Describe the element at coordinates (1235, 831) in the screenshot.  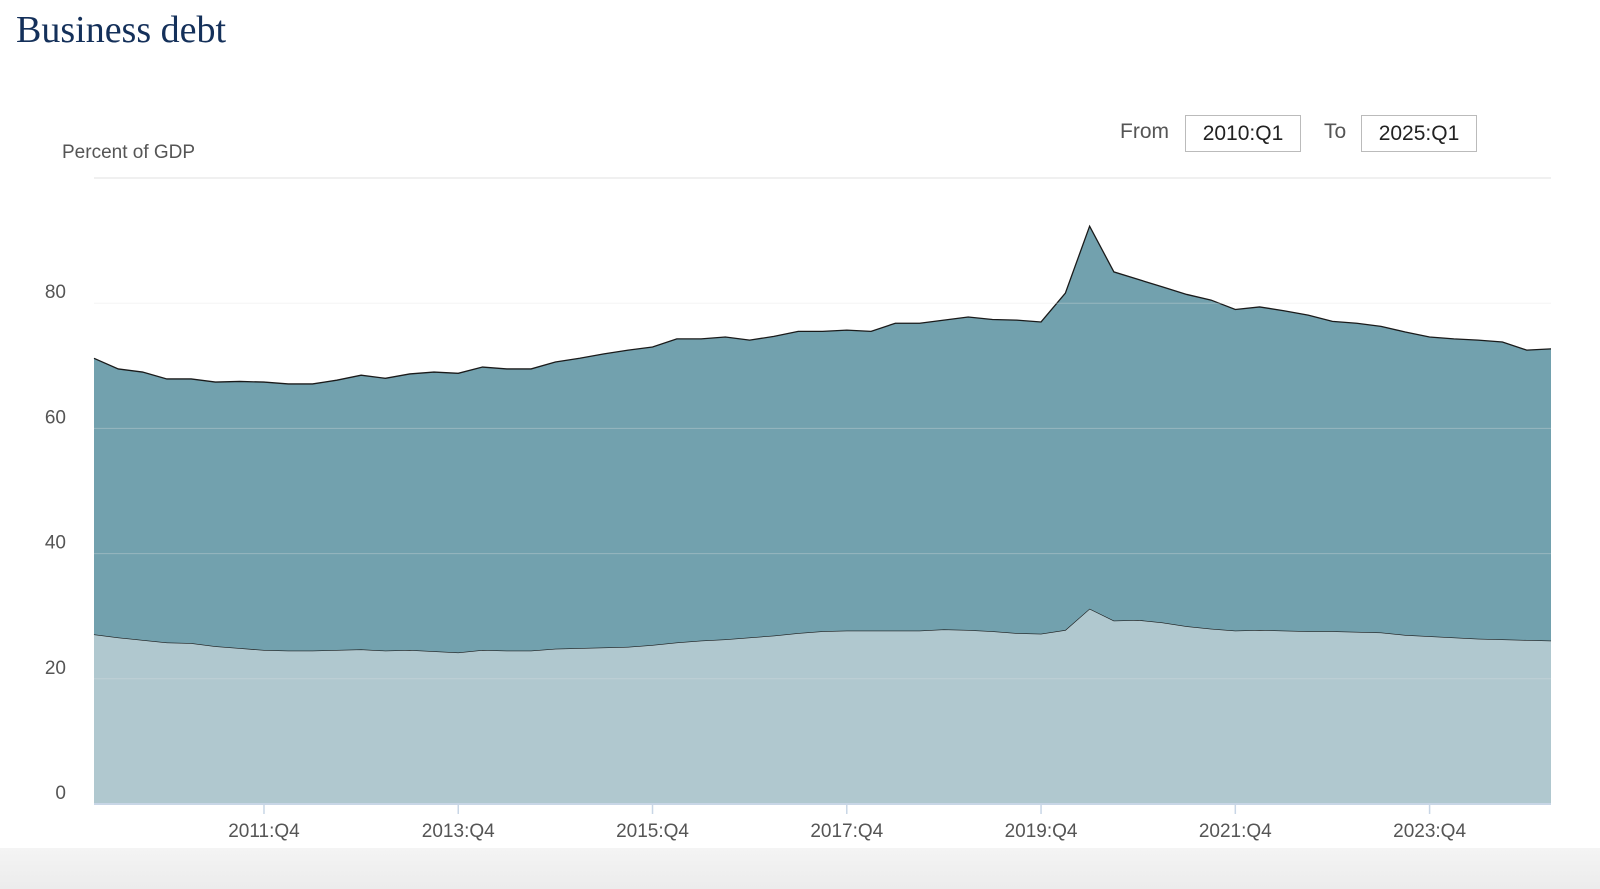
I see `x-tick-label: 2021:Q4` at that location.